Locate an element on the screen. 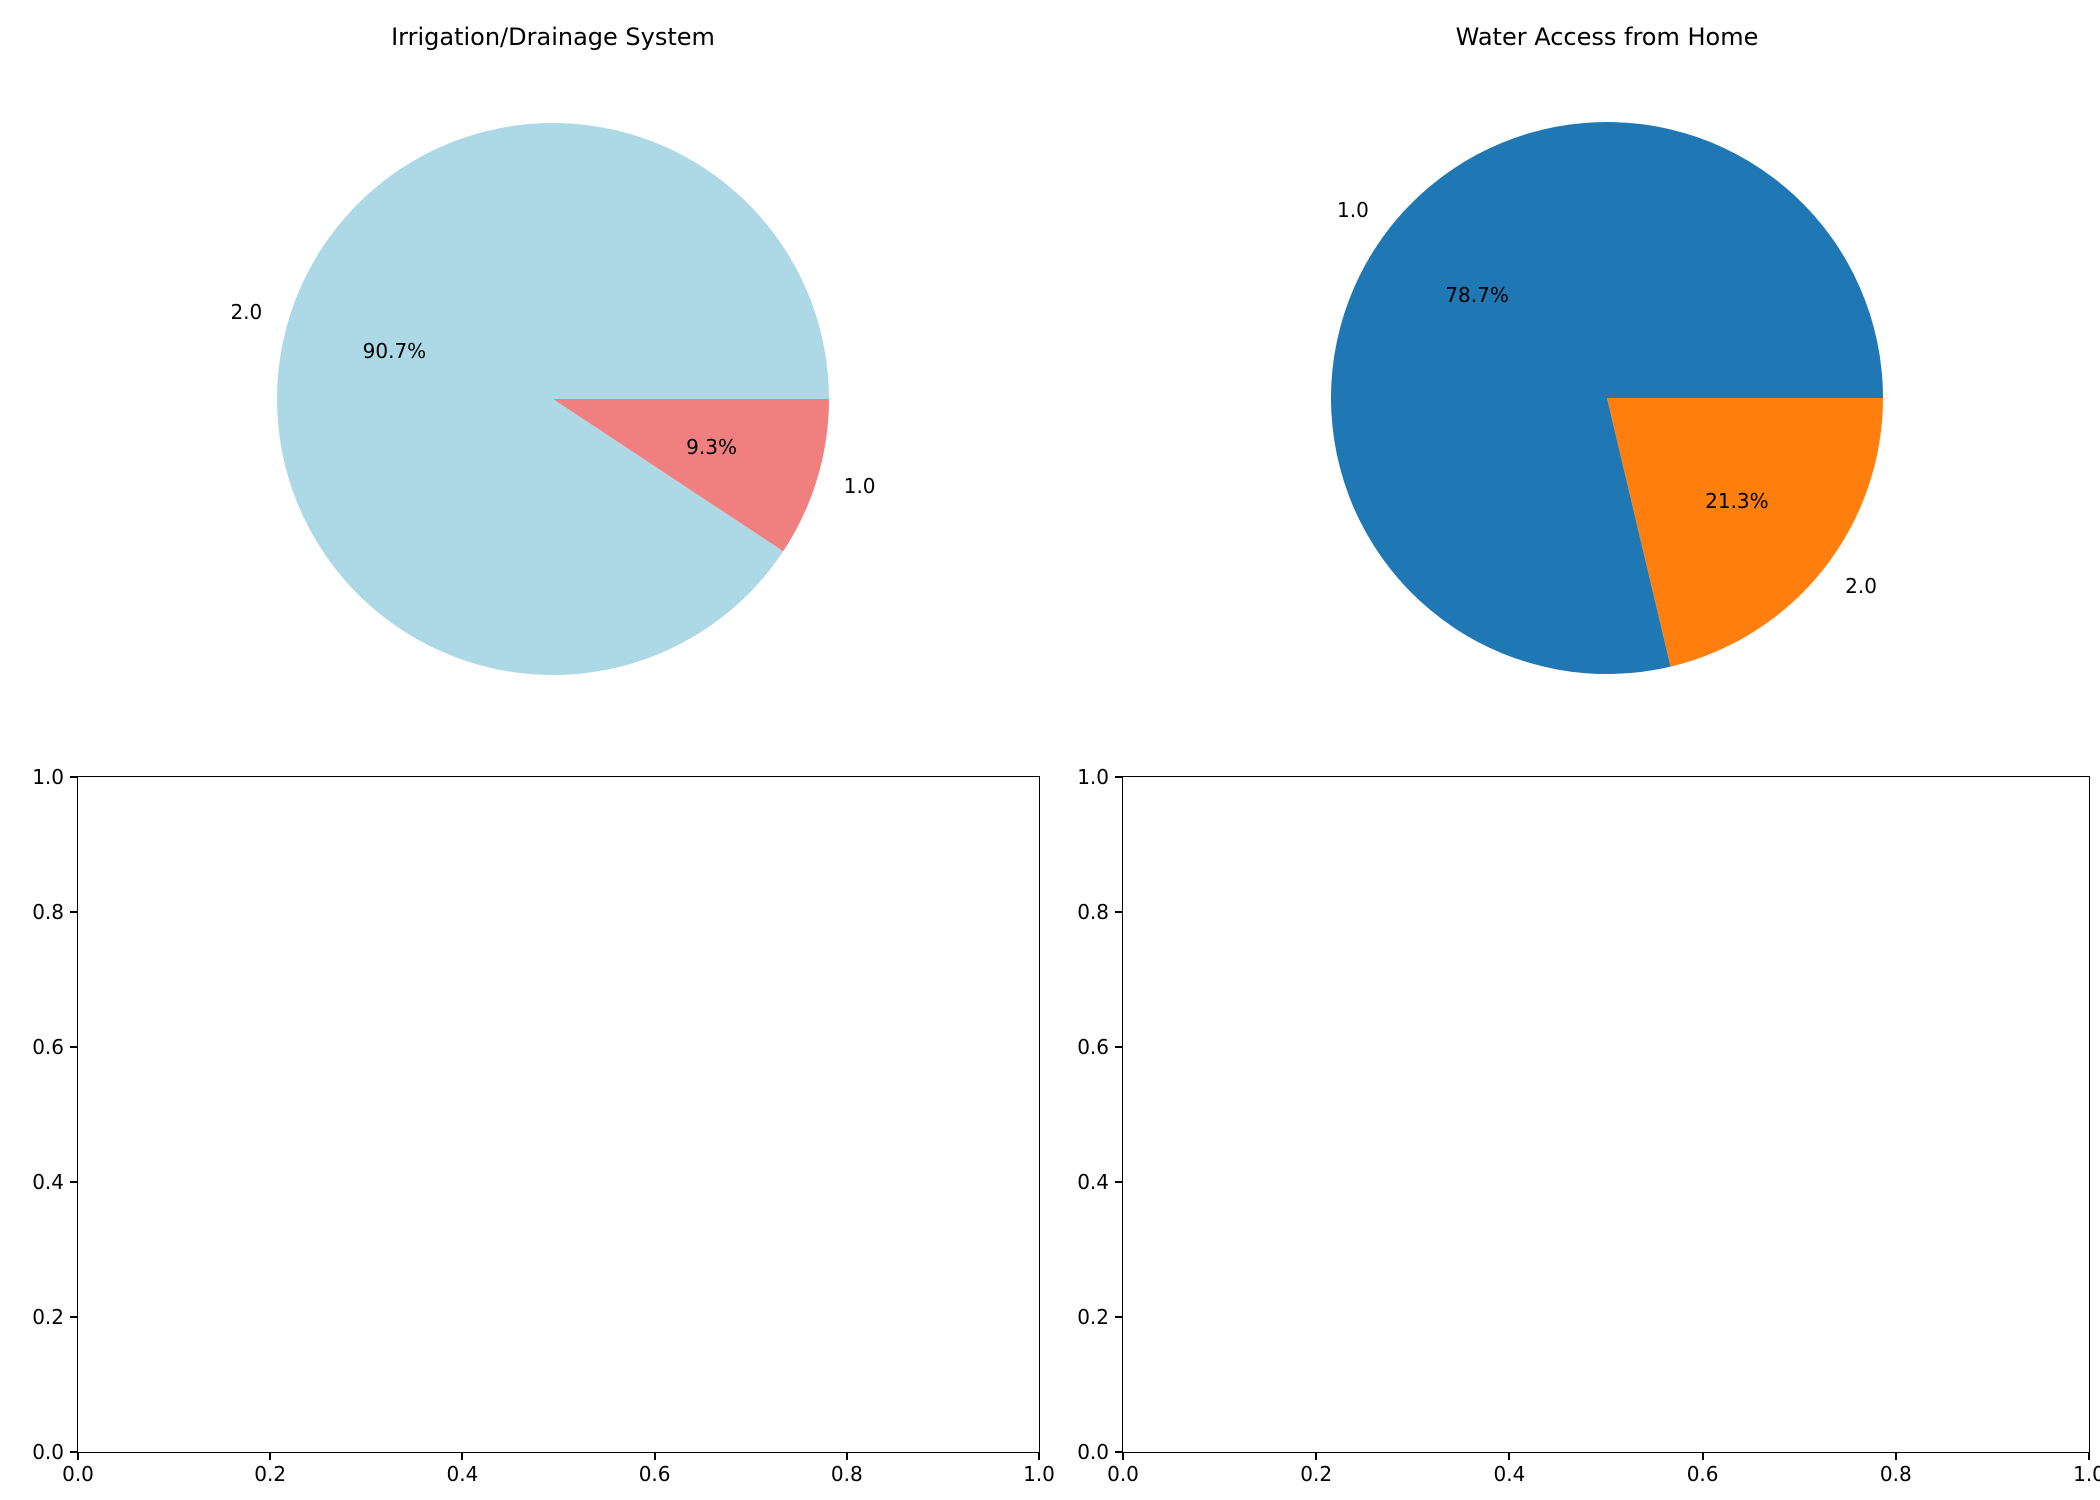 This screenshot has height=1500, width=2100. slice-percent: 78.7% is located at coordinates (1477, 295).